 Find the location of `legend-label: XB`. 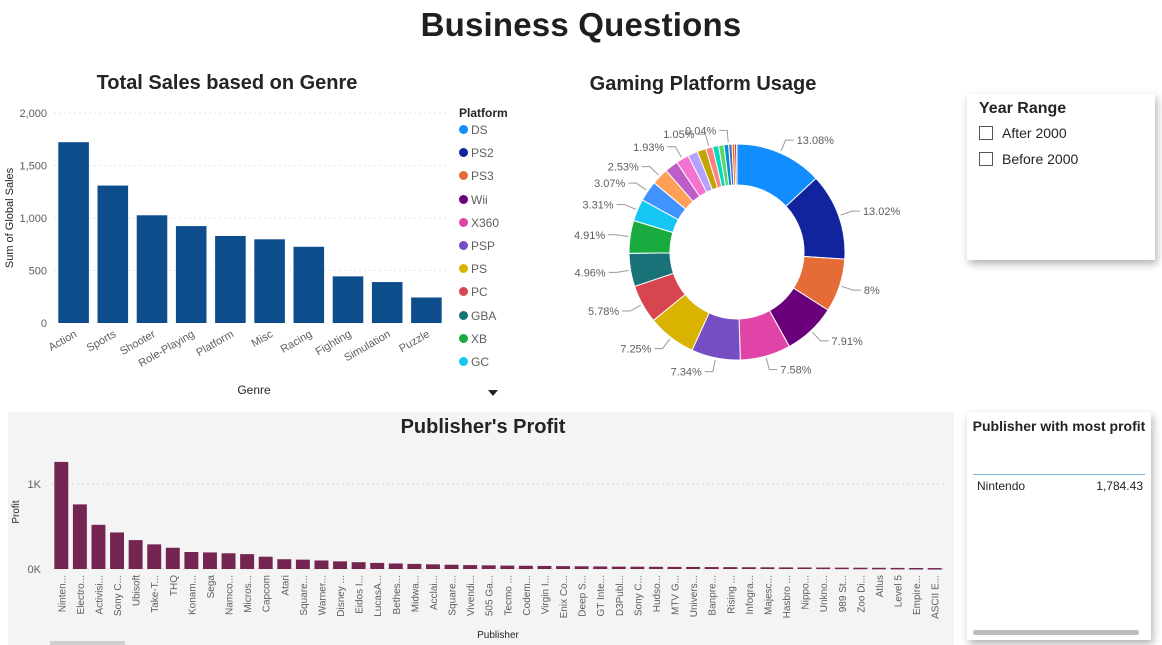

legend-label: XB is located at coordinates (479, 338).